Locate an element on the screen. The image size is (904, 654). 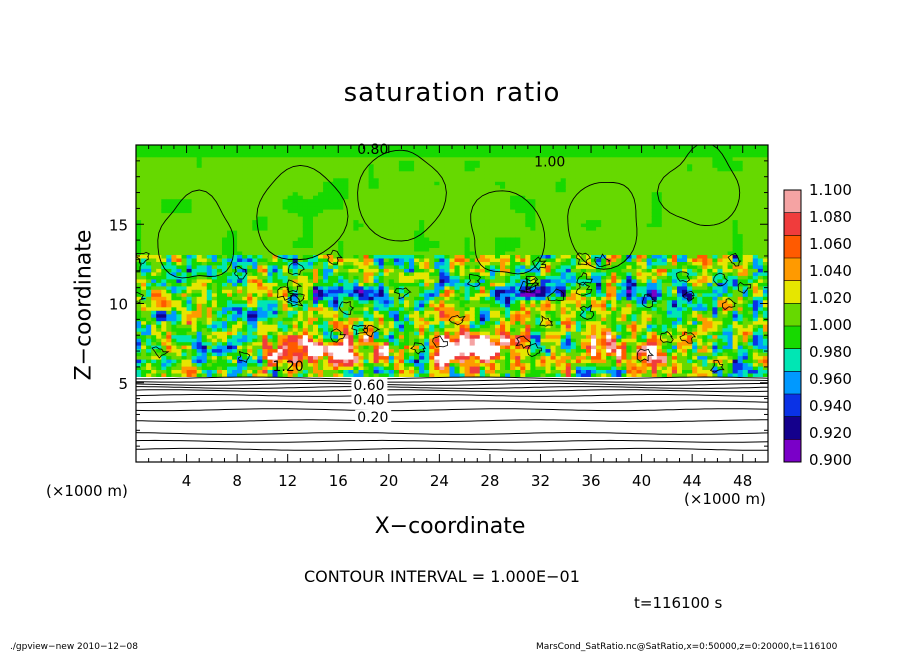
chart-title: saturation ratio is located at coordinates (452, 93).